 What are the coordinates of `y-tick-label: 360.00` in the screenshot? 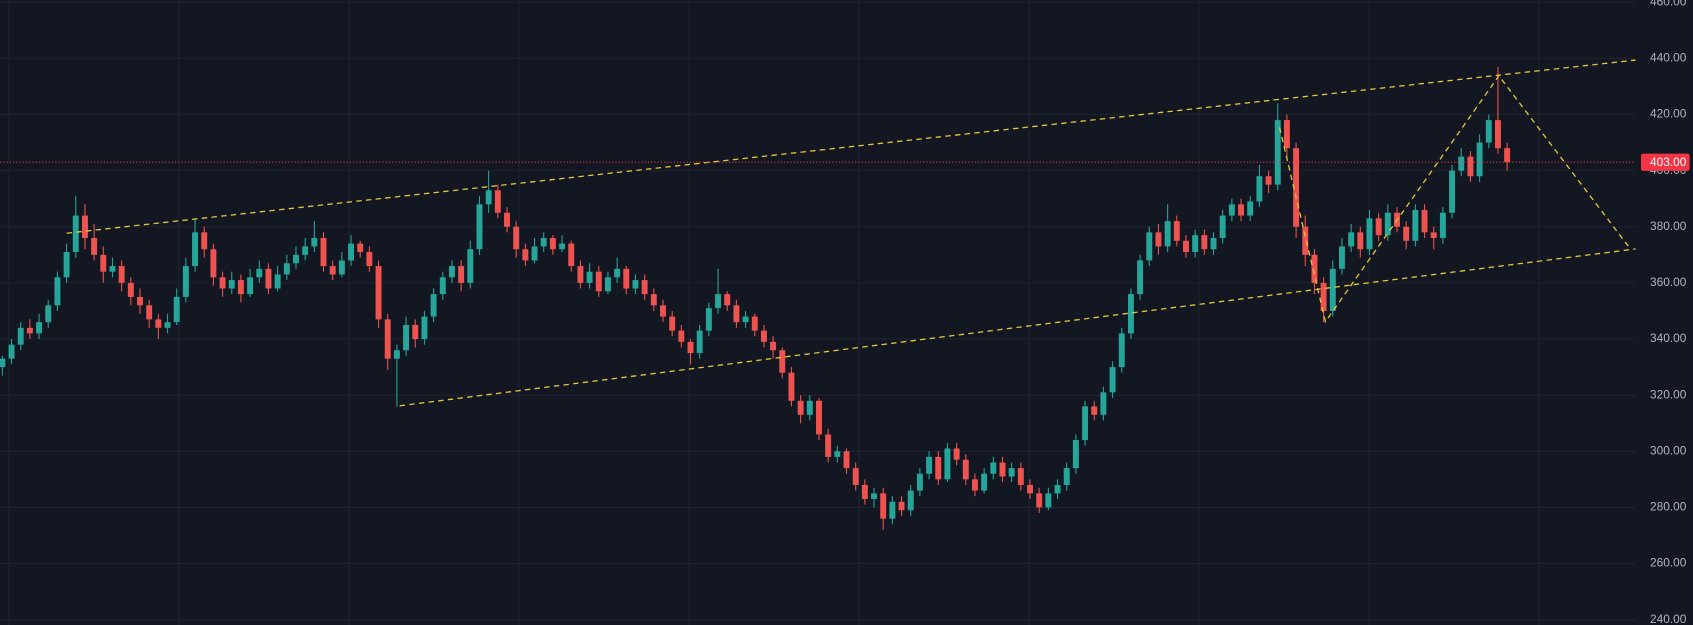 It's located at (1668, 282).